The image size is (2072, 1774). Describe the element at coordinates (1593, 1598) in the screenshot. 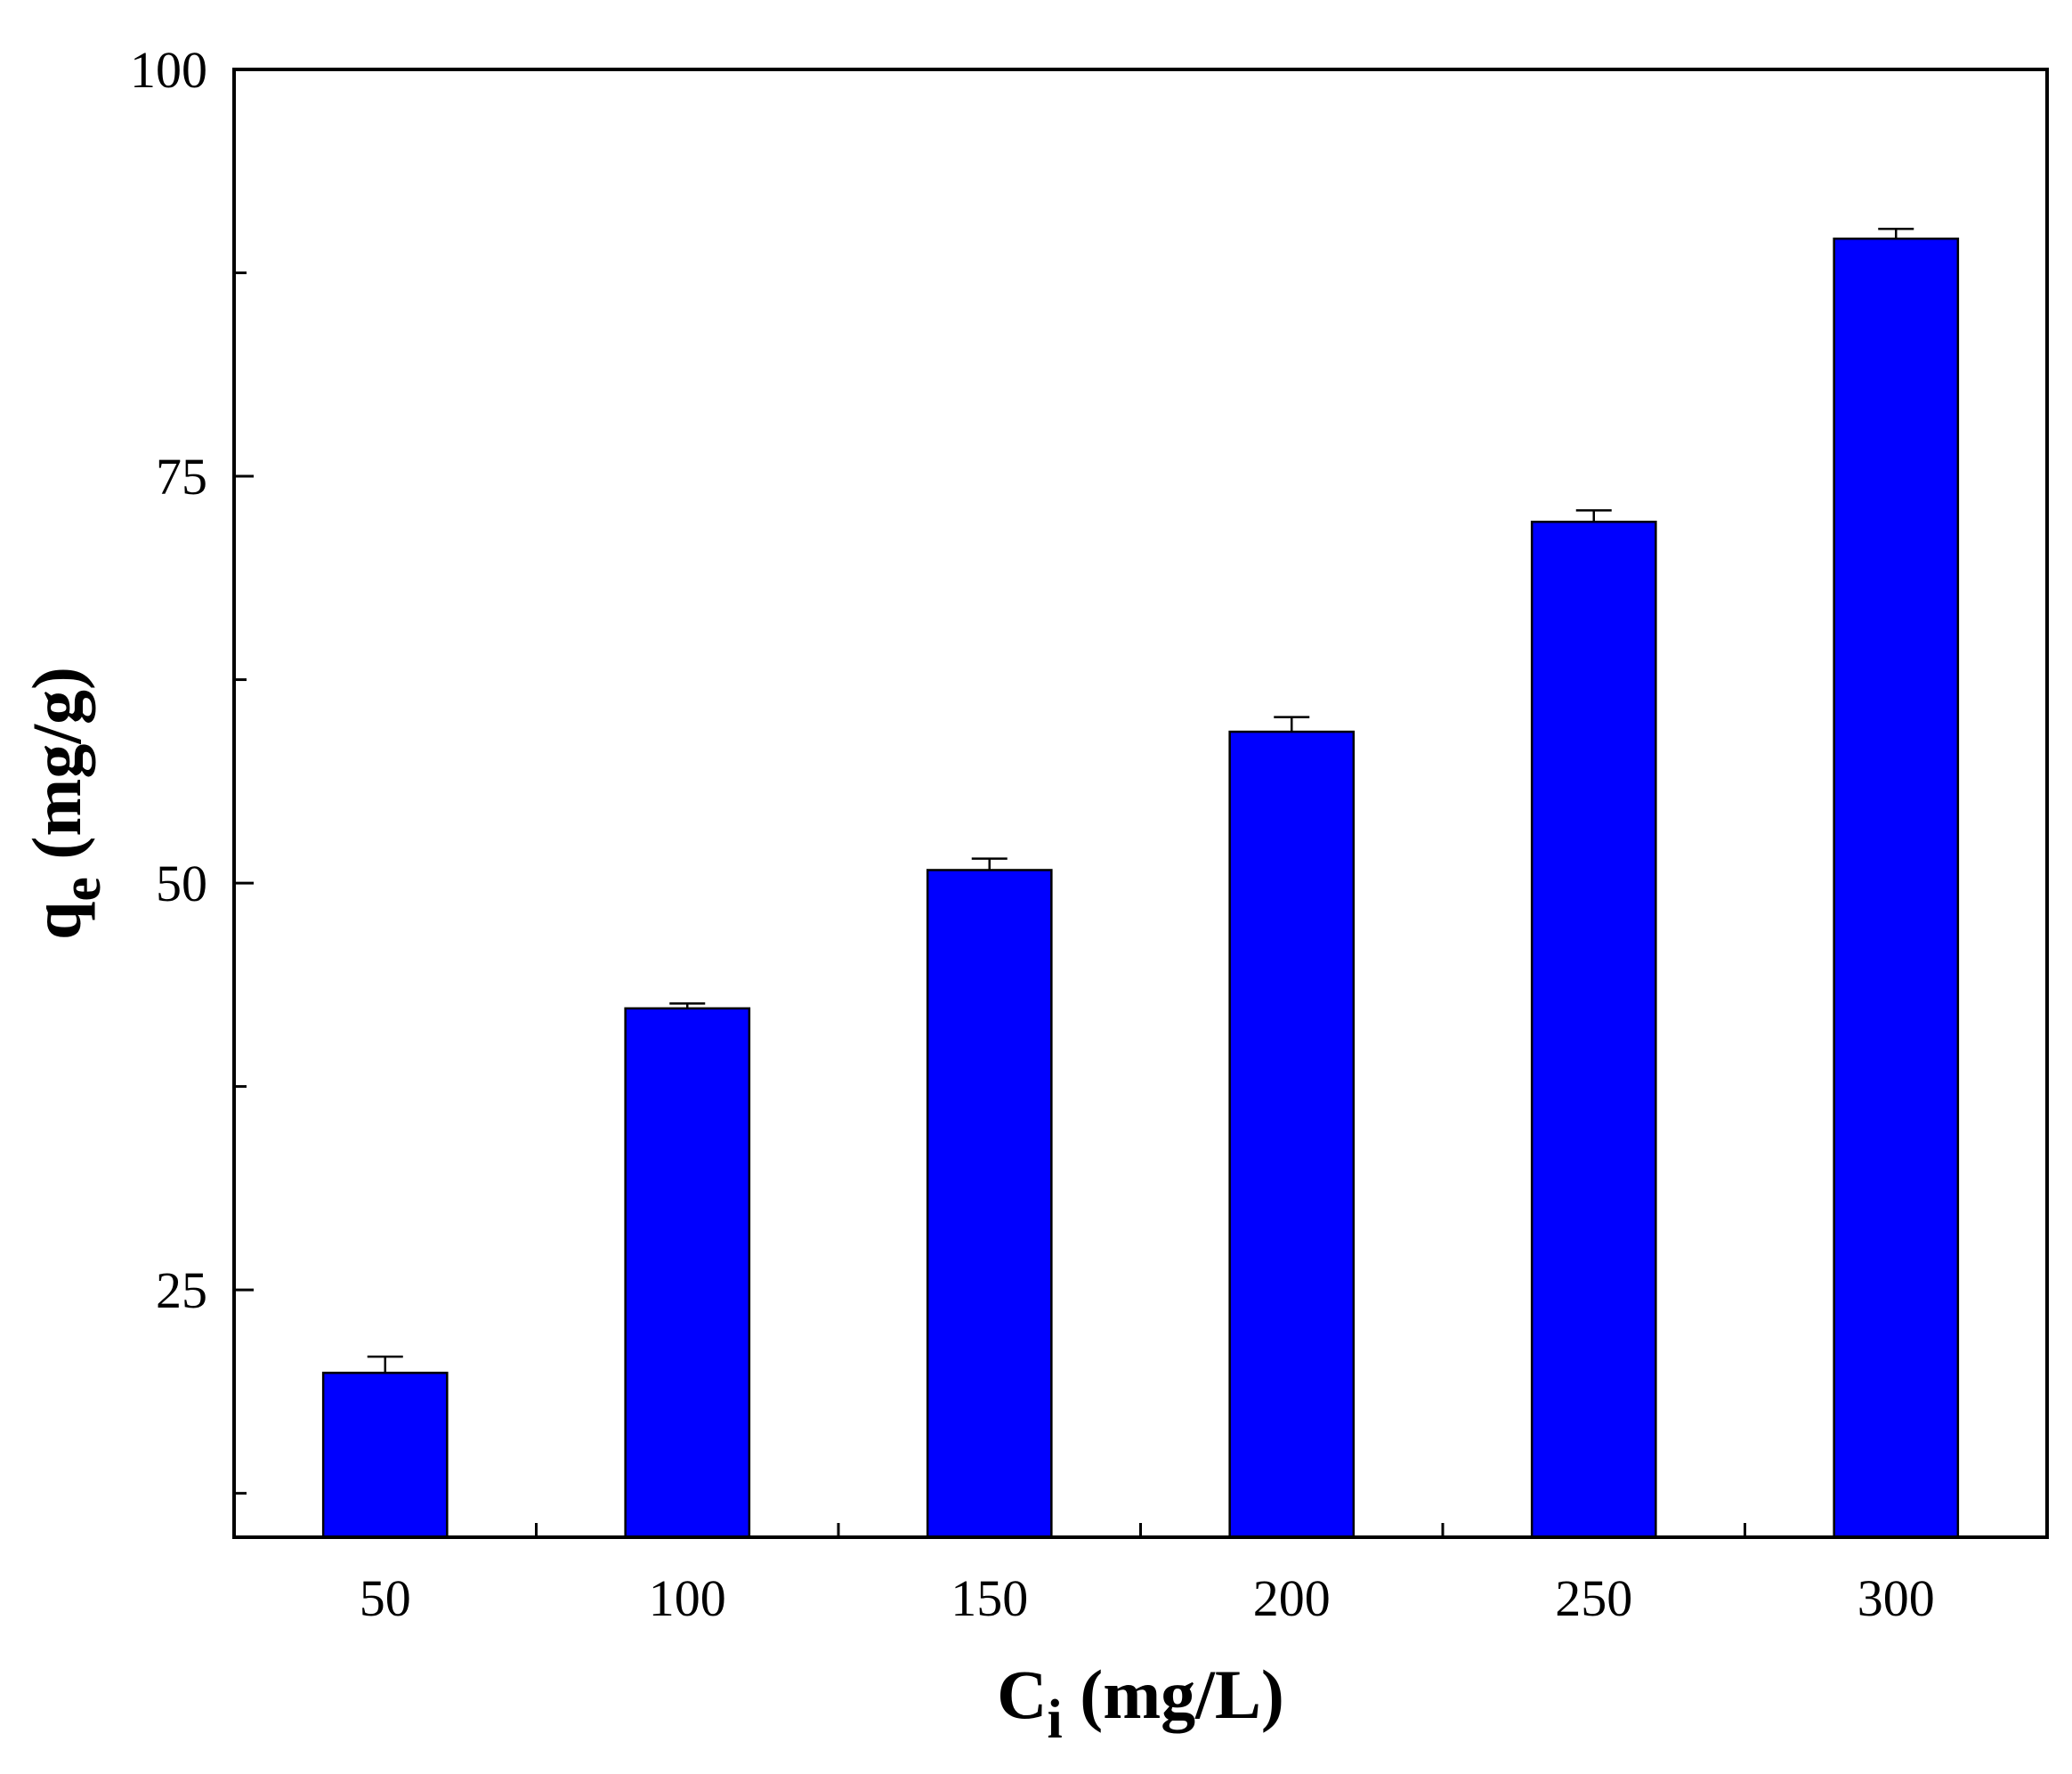

I see `x-tick-label: 250` at that location.